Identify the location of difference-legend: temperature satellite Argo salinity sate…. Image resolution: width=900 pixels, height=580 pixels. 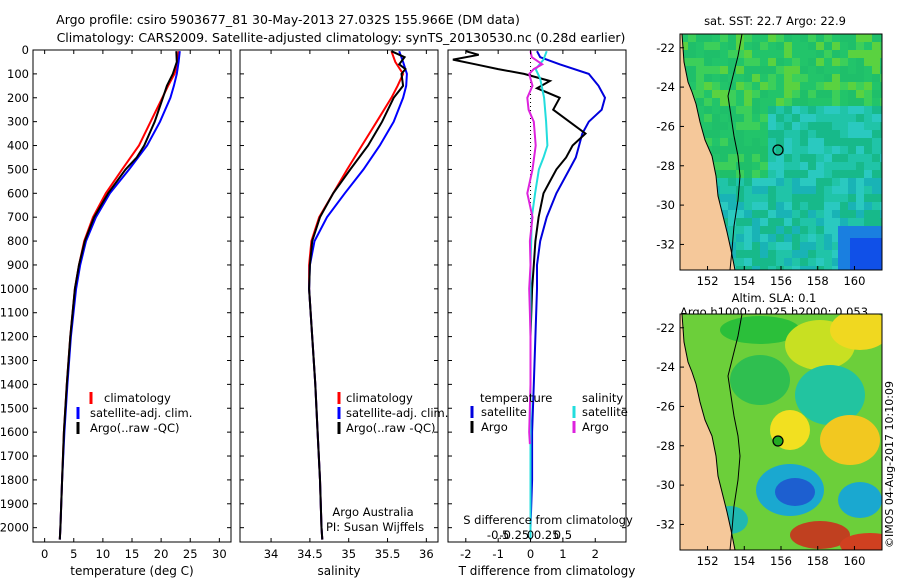
(549, 412).